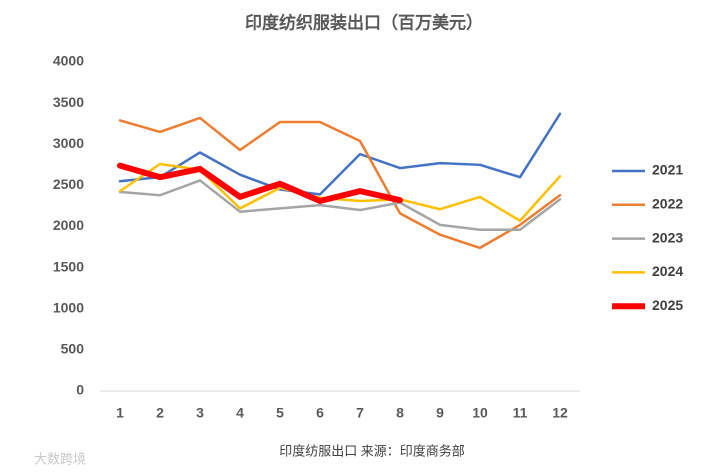 This screenshot has width=726, height=472. I want to click on x-tick-label: 9, so click(440, 413).